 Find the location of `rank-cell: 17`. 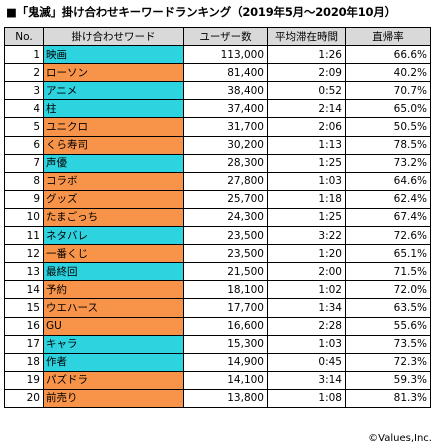

rank-cell: 17 is located at coordinates (24, 344).